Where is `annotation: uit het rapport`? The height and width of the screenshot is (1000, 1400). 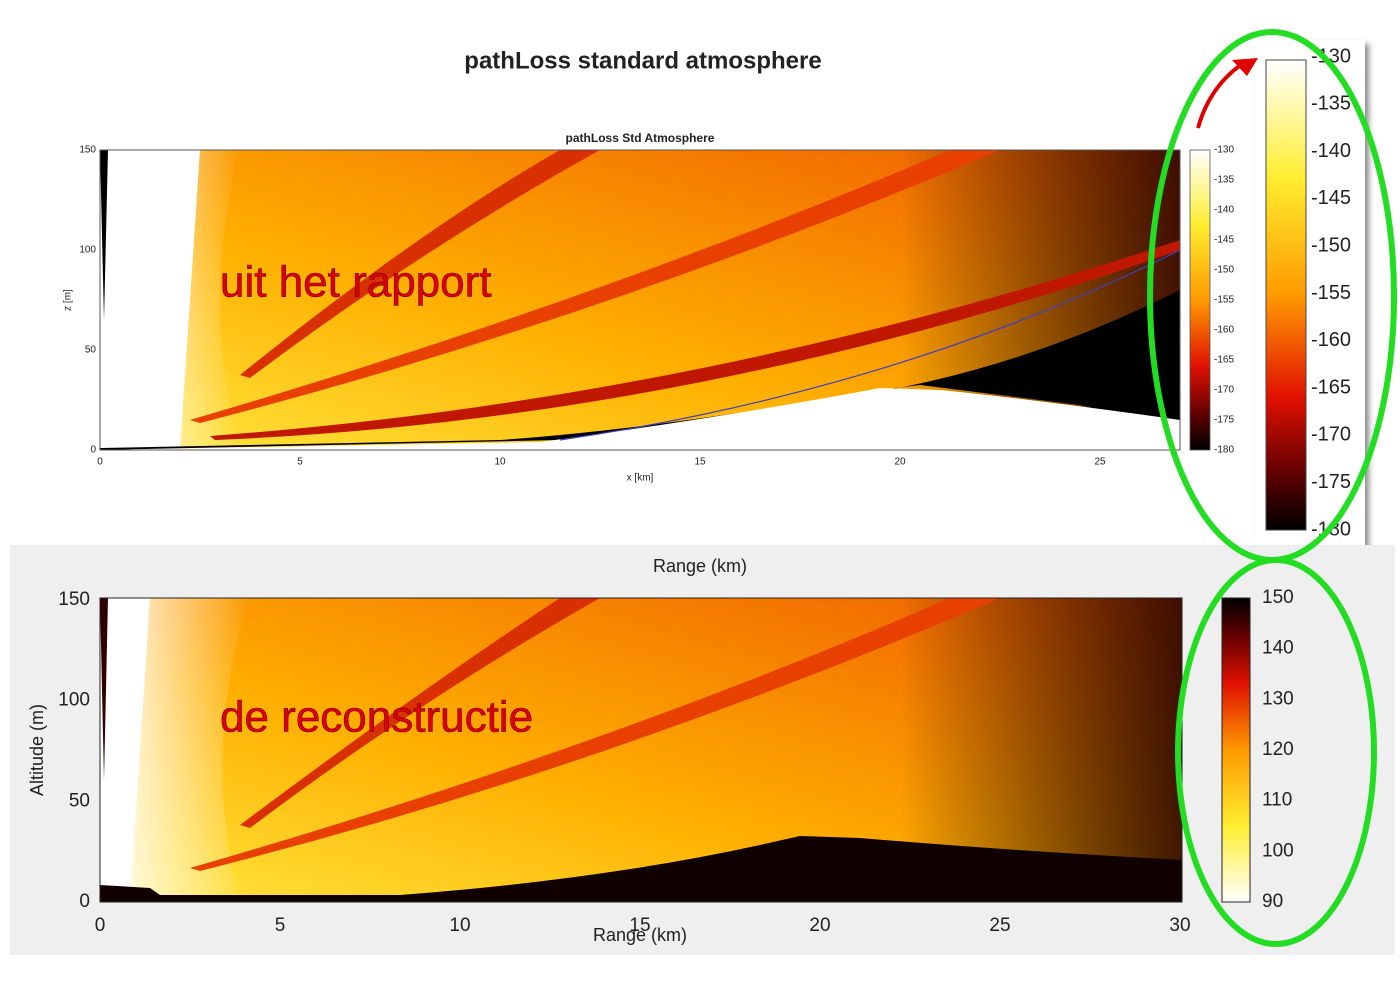
annotation: uit het rapport is located at coordinates (356, 282).